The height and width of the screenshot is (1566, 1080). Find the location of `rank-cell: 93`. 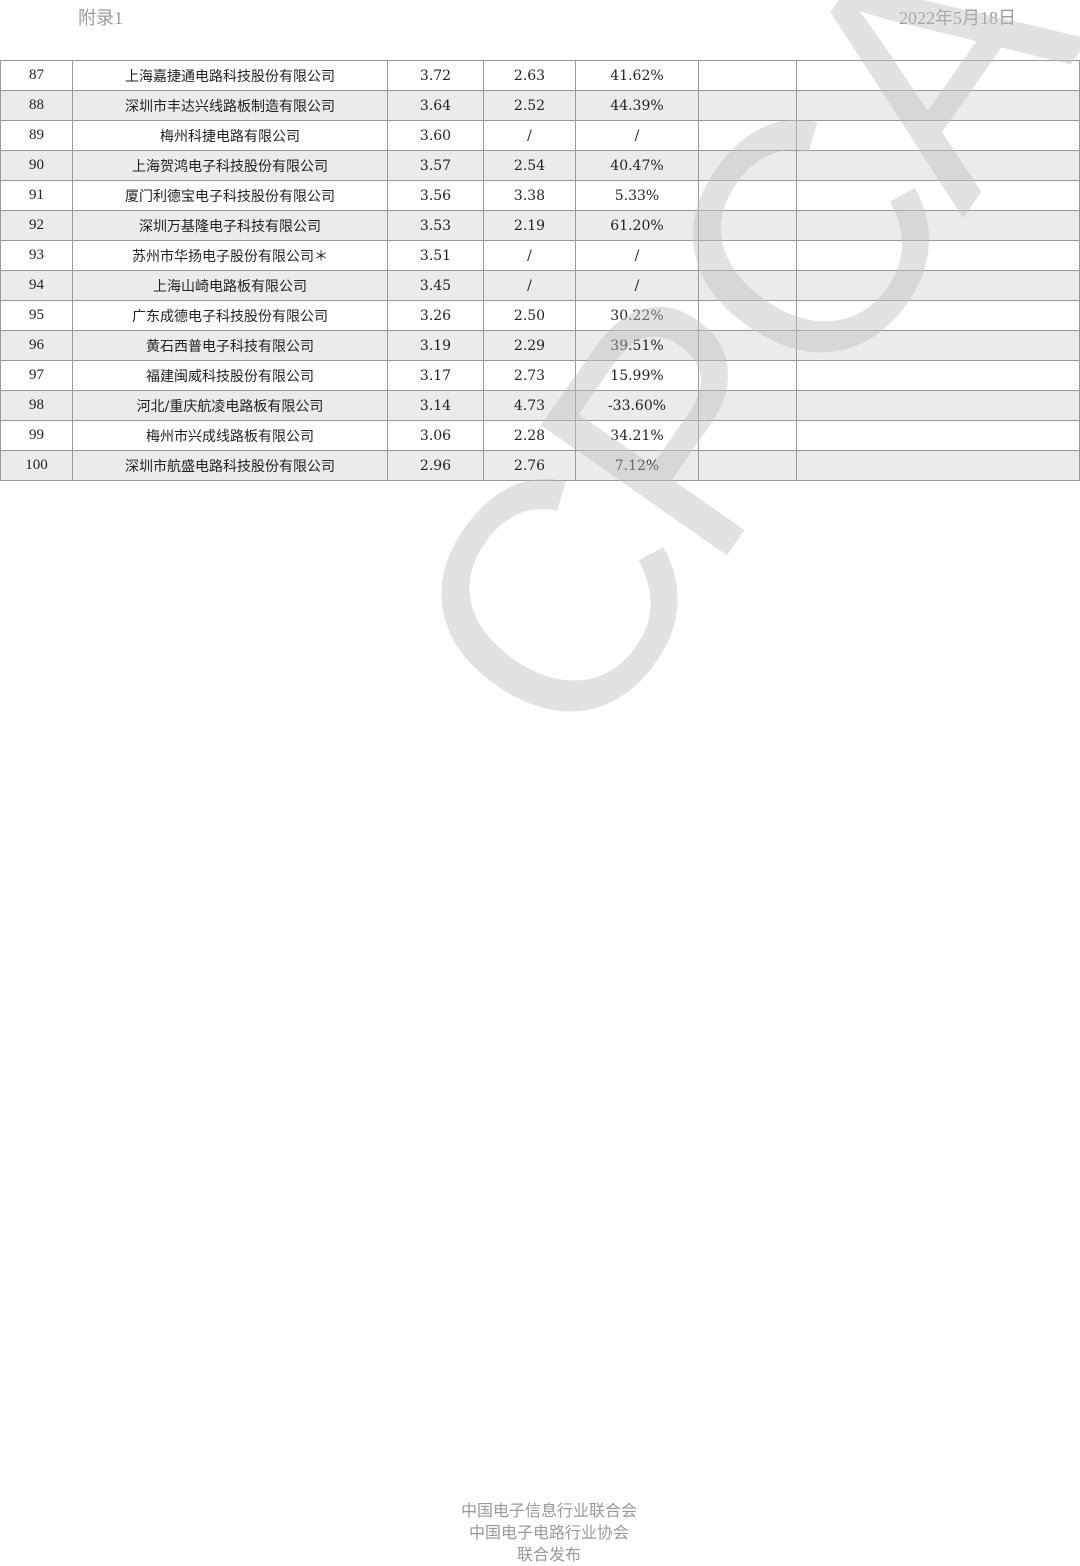

rank-cell: 93 is located at coordinates (36, 255).